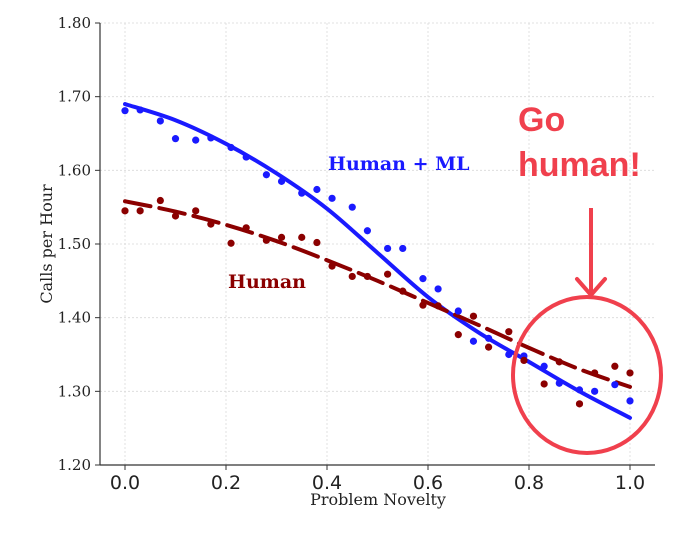 This screenshot has height=538, width=694. What do you see at coordinates (226, 483) in the screenshot?
I see `x-tick-label: 0.2` at bounding box center [226, 483].